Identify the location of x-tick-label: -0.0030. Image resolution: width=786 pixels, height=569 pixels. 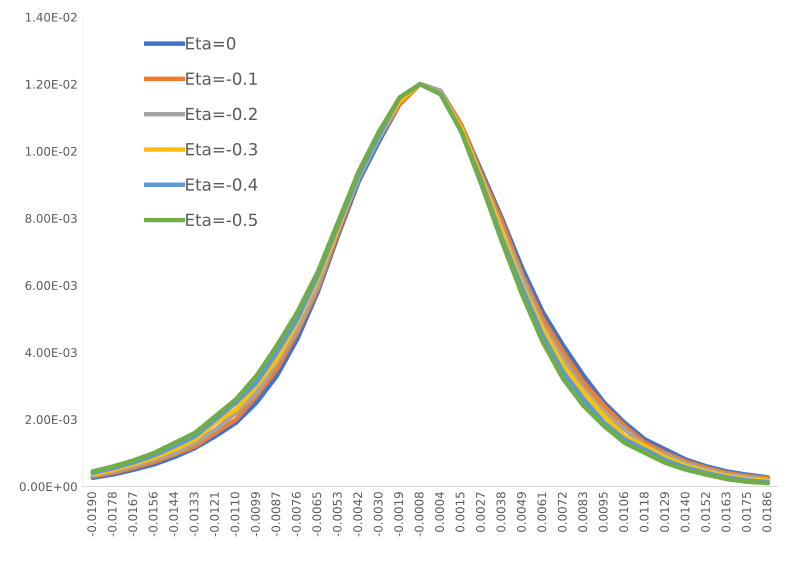
(378, 514).